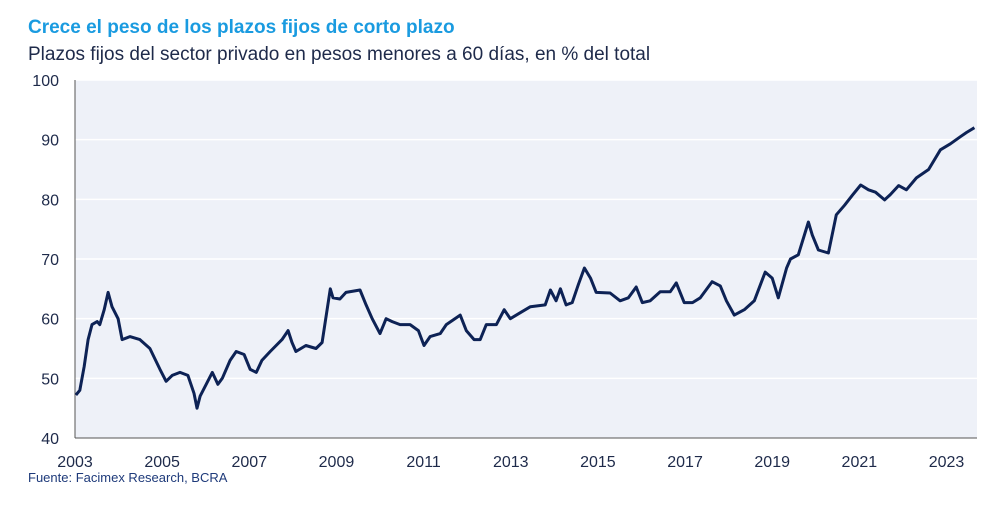 The height and width of the screenshot is (506, 1000). I want to click on y-tick-label: 50, so click(50, 379).